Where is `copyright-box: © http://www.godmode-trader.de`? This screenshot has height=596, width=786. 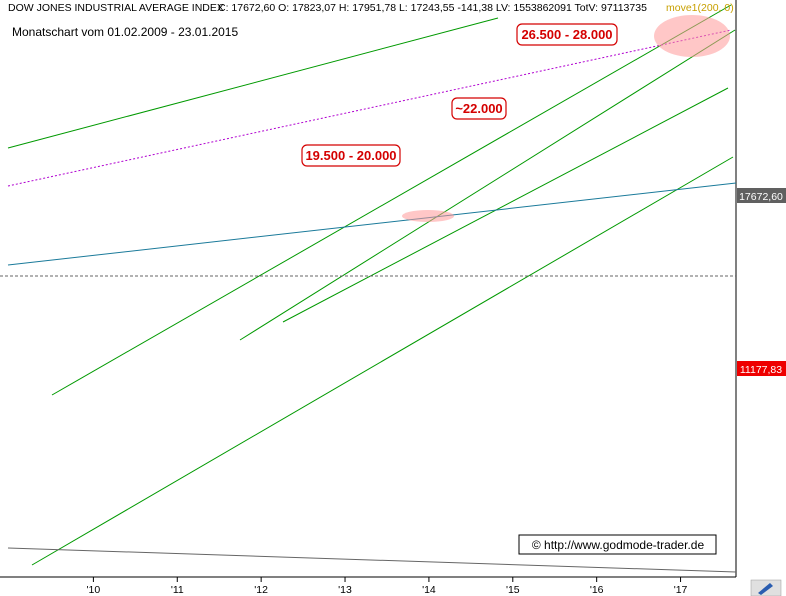
copyright-box: © http://www.godmode-trader.de is located at coordinates (617, 544).